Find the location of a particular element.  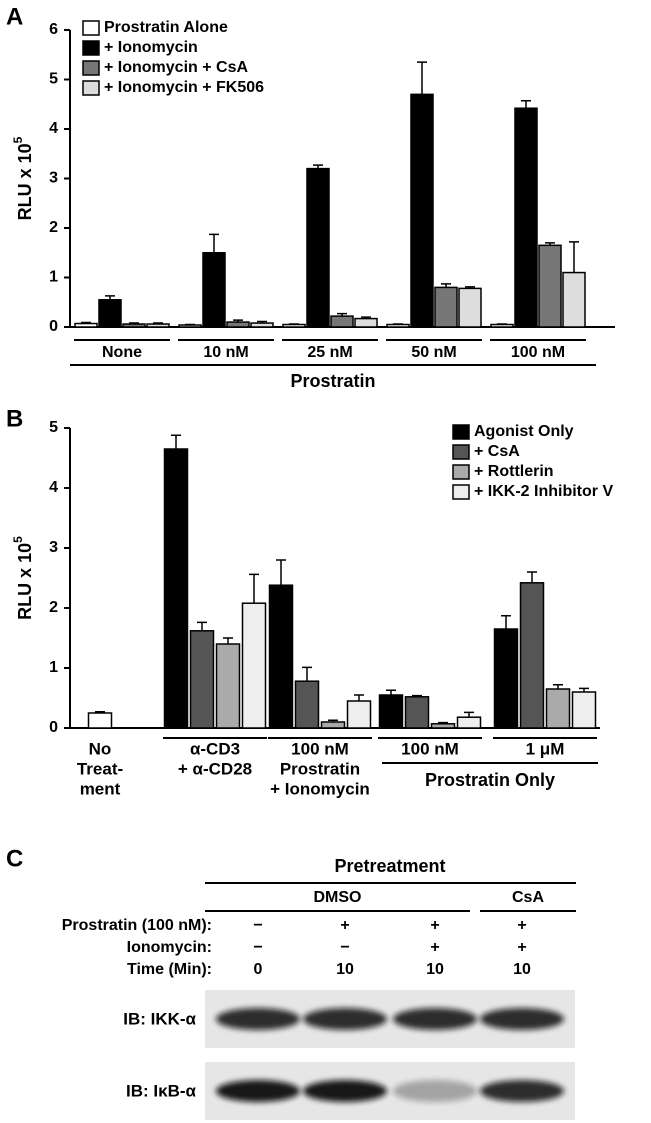

x-tick-label: + α-CD28 is located at coordinates (215, 768).